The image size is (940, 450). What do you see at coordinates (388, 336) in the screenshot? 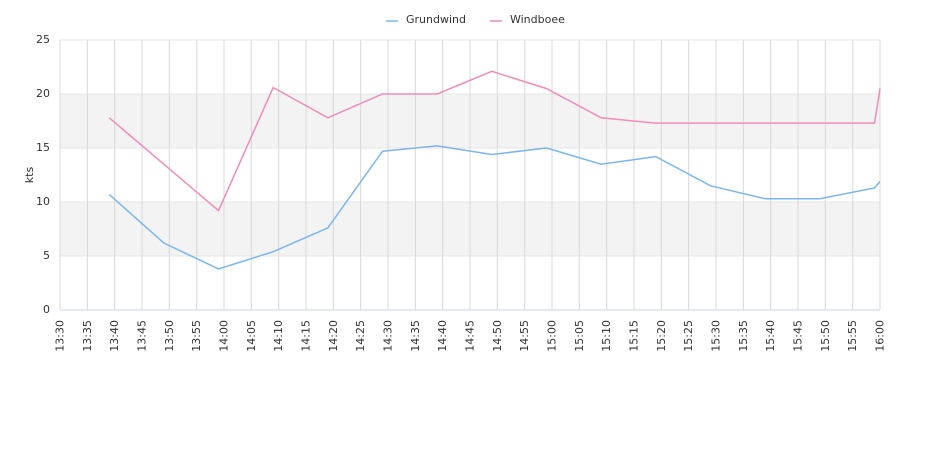
I see `x-tick-label: 14:30` at bounding box center [388, 336].